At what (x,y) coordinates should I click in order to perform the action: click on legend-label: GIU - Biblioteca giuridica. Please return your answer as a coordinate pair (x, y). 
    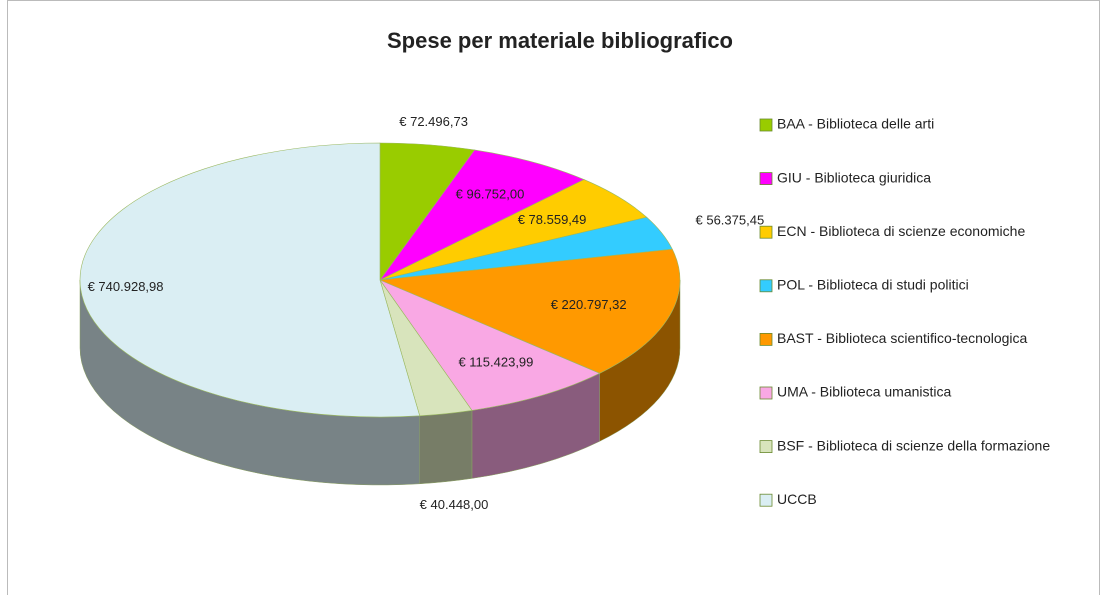
    Looking at the image, I should click on (854, 177).